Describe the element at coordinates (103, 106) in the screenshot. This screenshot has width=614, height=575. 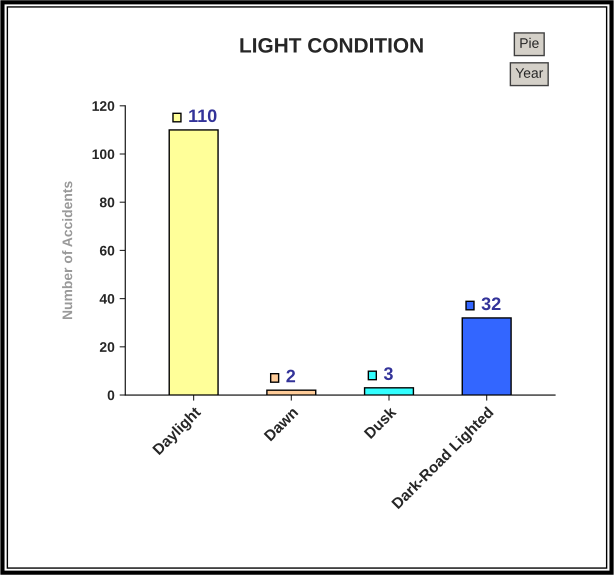
I see `y-tick-label: 120` at that location.